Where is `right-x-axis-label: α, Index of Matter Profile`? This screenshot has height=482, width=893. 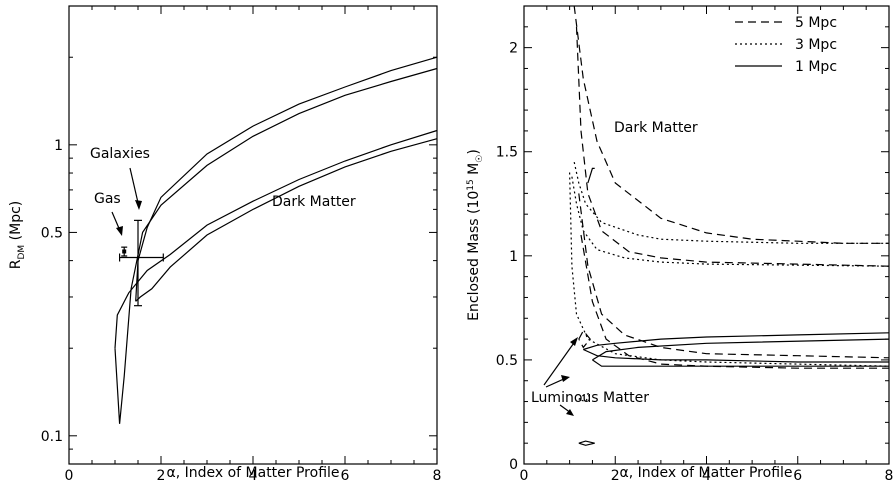 right-x-axis-label: α, Index of Matter Profile is located at coordinates (705, 473).